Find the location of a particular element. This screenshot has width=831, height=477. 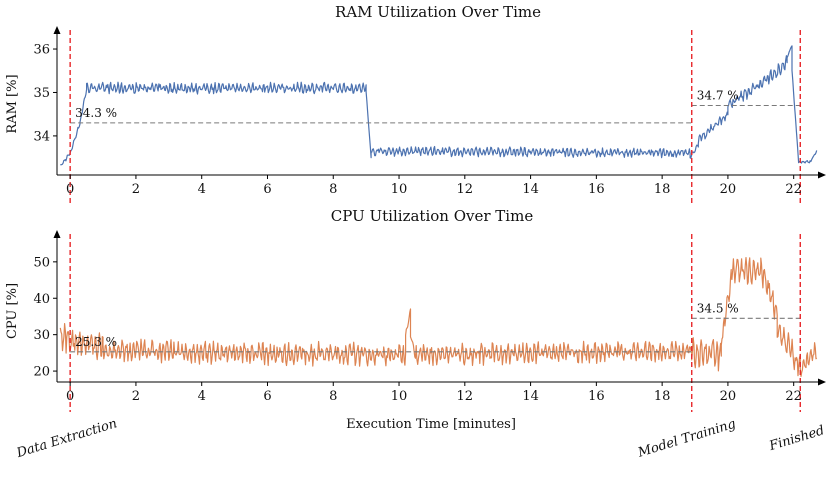

cpu-x-tick-label: 14 is located at coordinates (530, 396).